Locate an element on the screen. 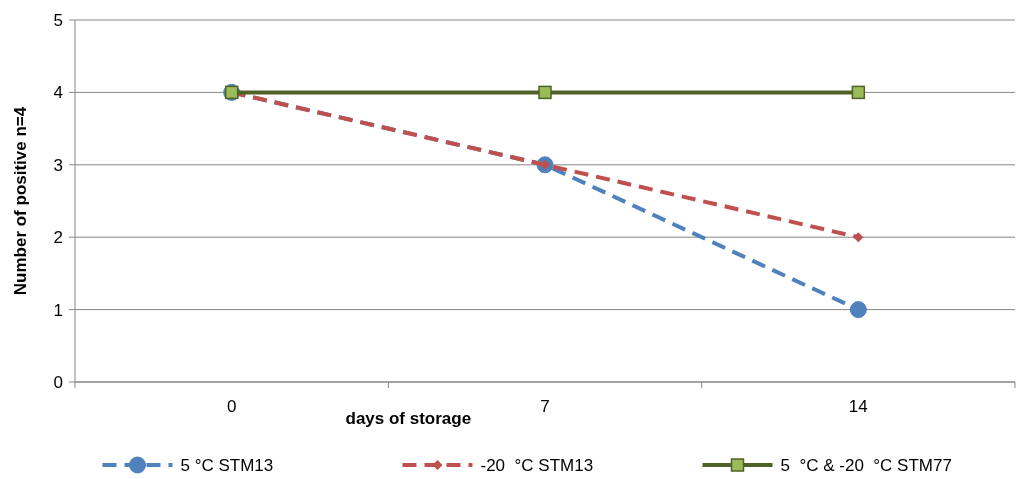 This screenshot has height=479, width=1025. y-axis-title: Number of positive n=4 is located at coordinates (20, 201).